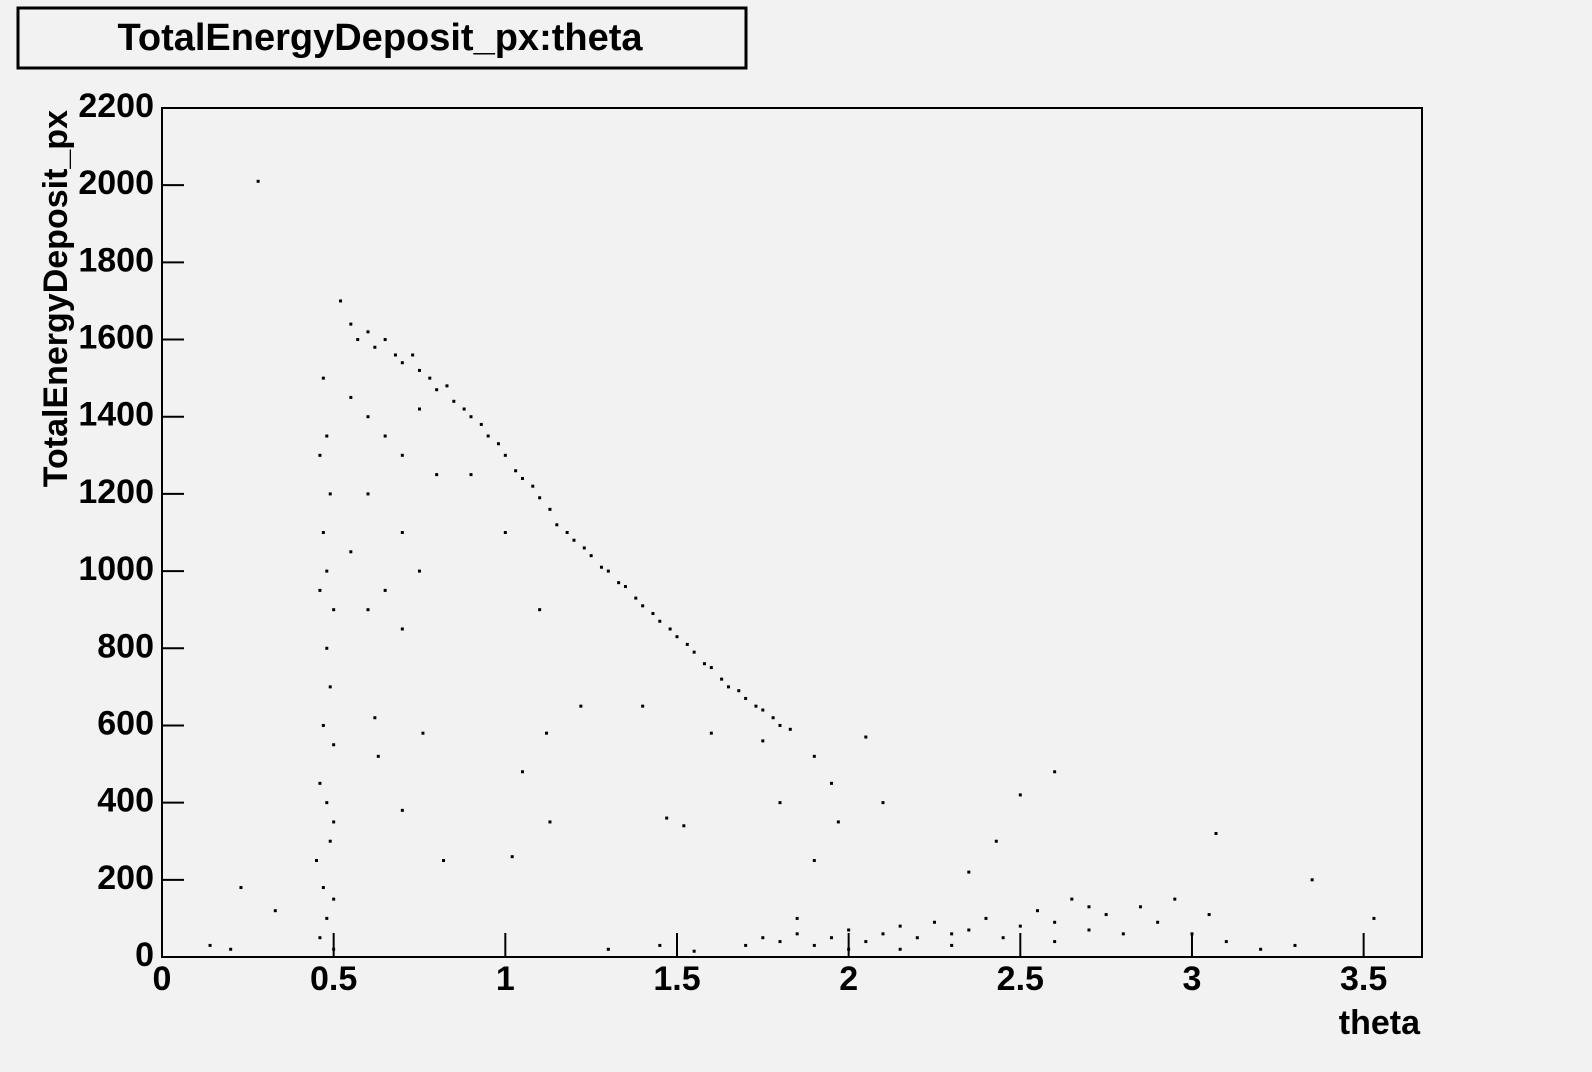 The width and height of the screenshot is (1592, 1072). Describe the element at coordinates (380, 38) in the screenshot. I see `chart-title: TotalEnergyDeposit_px:theta` at that location.